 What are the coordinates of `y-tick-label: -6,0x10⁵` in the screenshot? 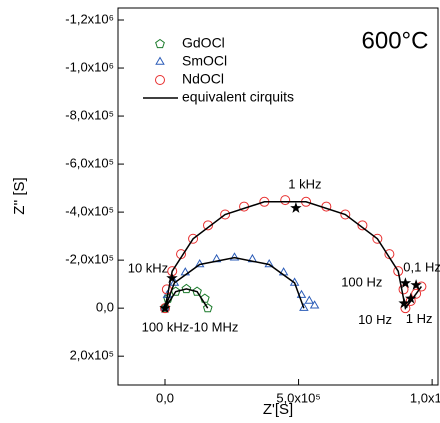 It's located at (89, 163).